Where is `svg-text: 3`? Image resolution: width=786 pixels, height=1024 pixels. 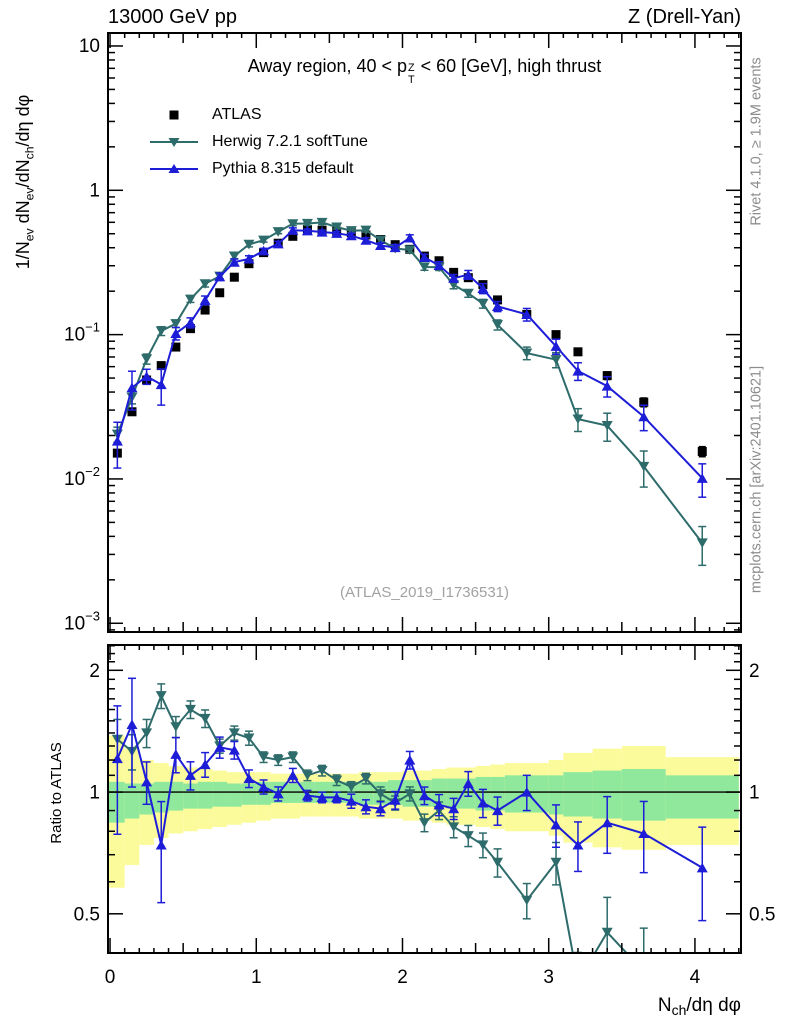 svg-text: 3 is located at coordinates (548, 977).